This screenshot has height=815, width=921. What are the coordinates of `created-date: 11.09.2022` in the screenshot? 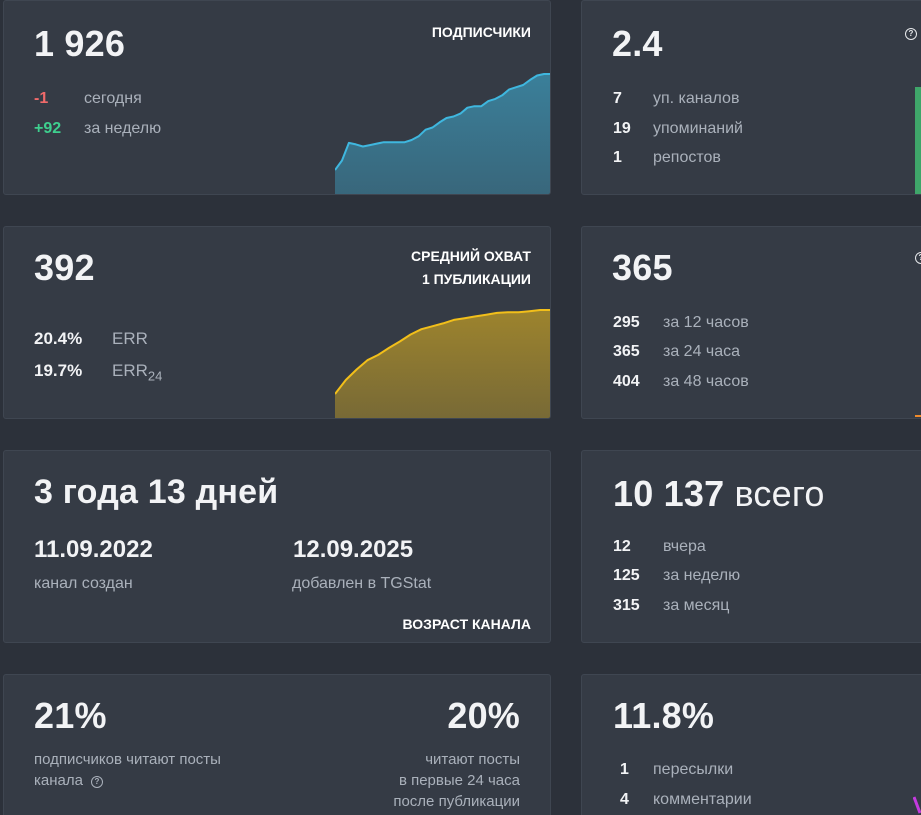 It's located at (93, 549).